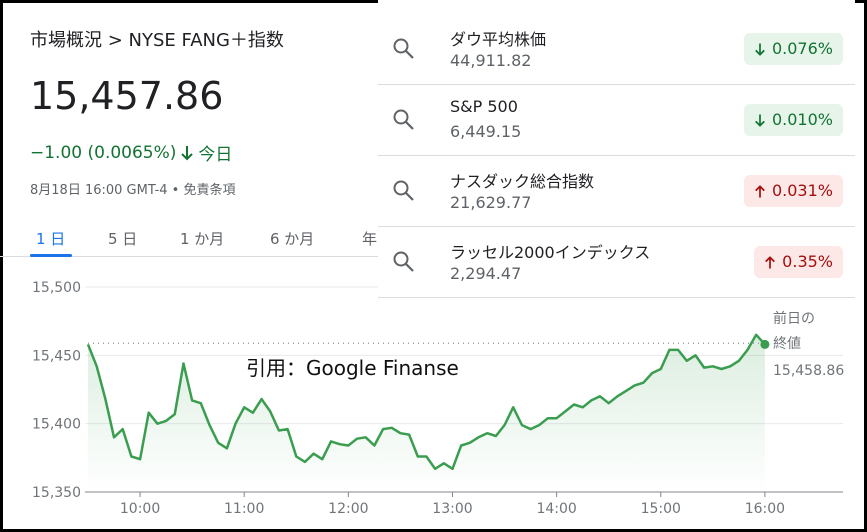 The image size is (867, 532). Describe the element at coordinates (133, 190) in the screenshot. I see `timestamp: 8月18日 16:00 GMT-4 • 免責条項` at that location.